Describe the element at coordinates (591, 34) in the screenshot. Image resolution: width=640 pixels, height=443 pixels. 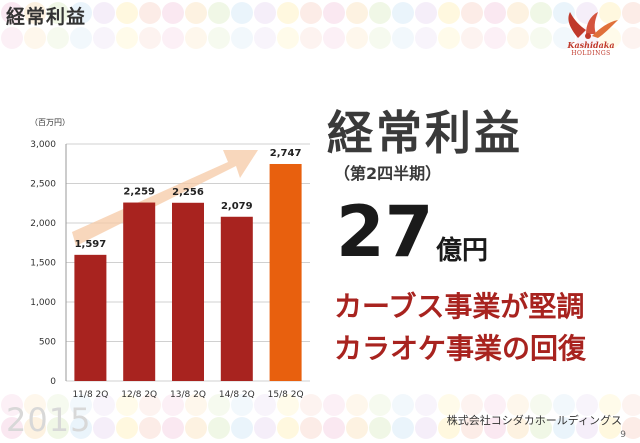
I see `company-logo: Kashidaka HOLDINGS` at that location.